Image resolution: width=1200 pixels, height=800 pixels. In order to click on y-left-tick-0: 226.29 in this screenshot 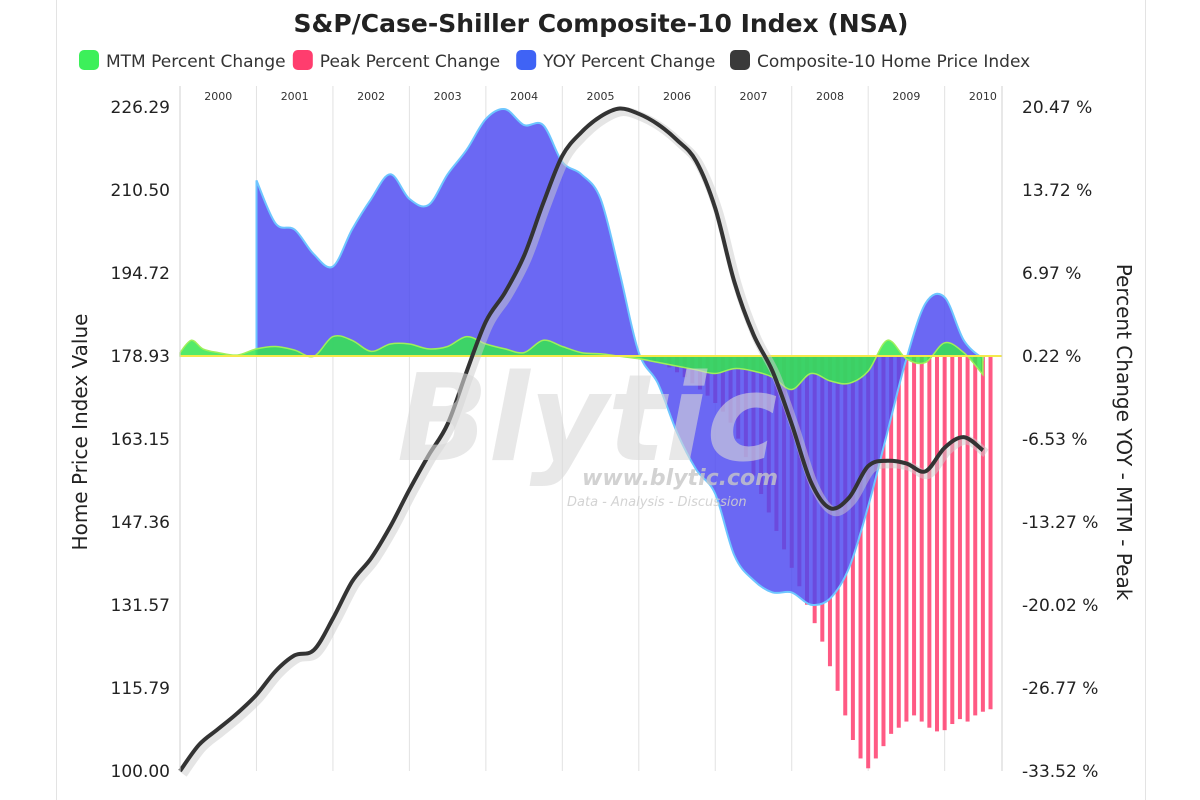, I will do `click(140, 108)`.